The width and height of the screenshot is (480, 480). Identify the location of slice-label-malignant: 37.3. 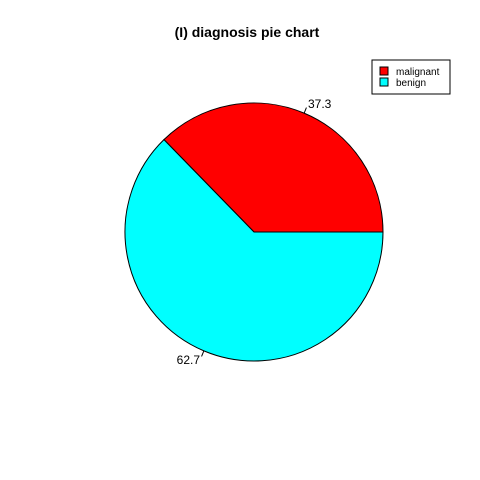
(320, 104).